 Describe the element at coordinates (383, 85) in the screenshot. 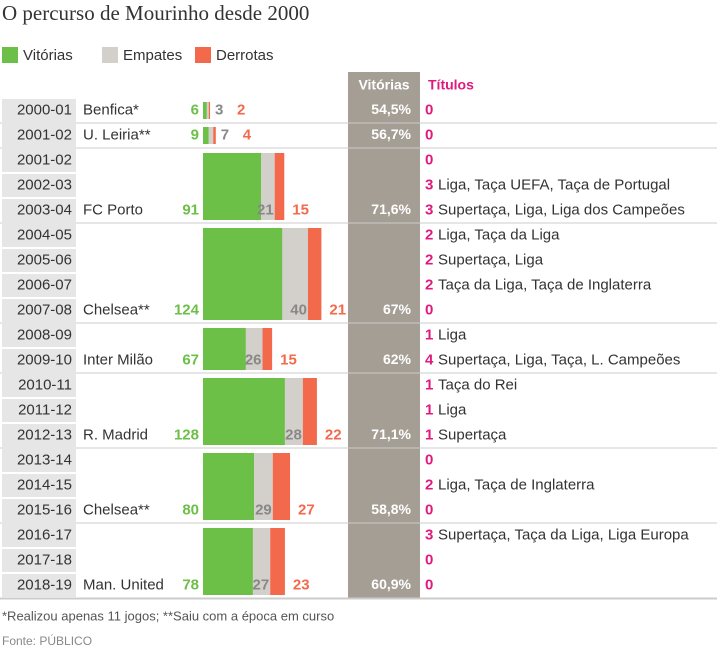

I see `column-header: Vitórias` at that location.